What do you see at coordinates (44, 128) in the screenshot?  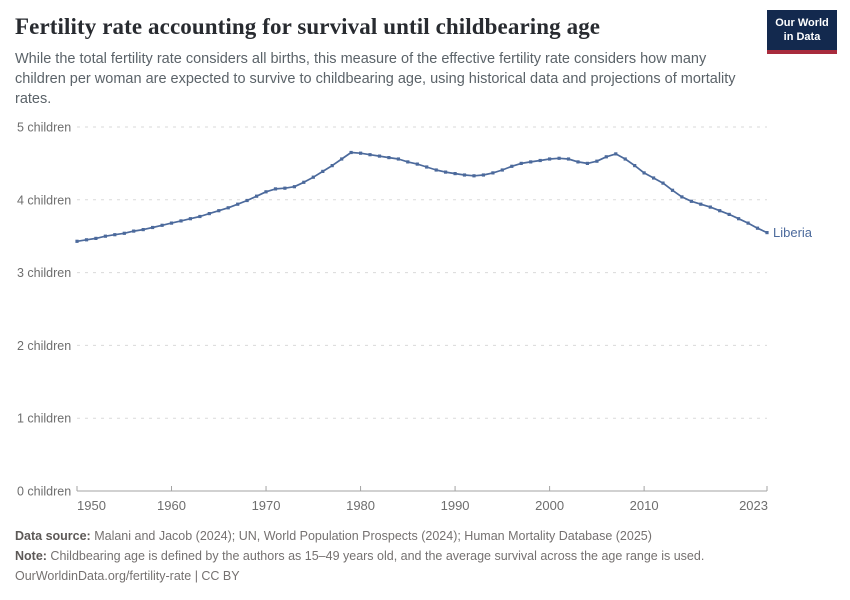 I see `y-tick-label: 5 children` at bounding box center [44, 128].